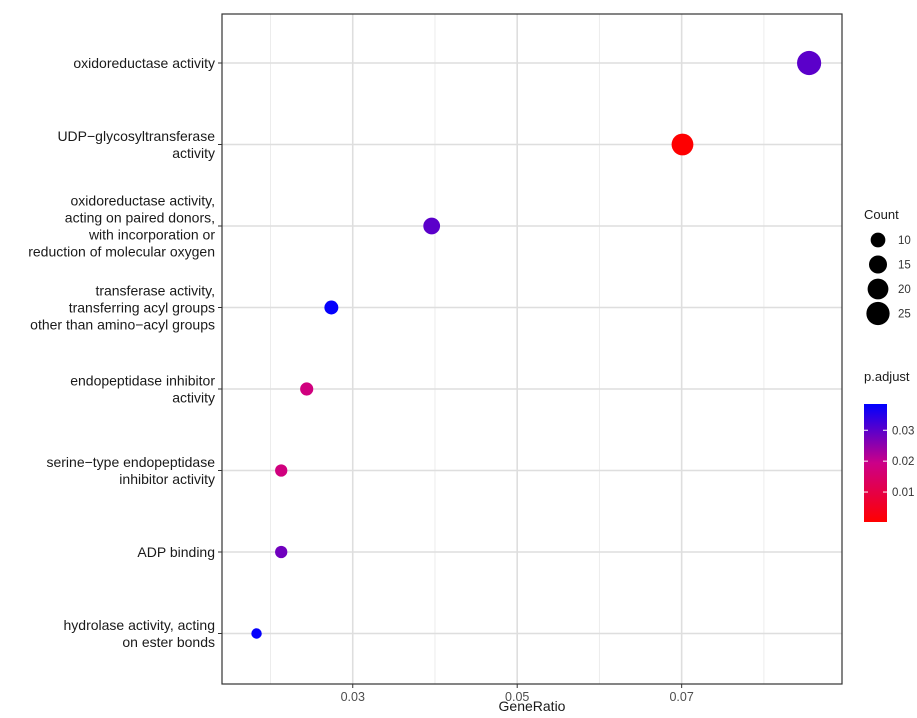 Image resolution: width=917 pixels, height=718 pixels. I want to click on colorbar-label: 0.03, so click(903, 431).